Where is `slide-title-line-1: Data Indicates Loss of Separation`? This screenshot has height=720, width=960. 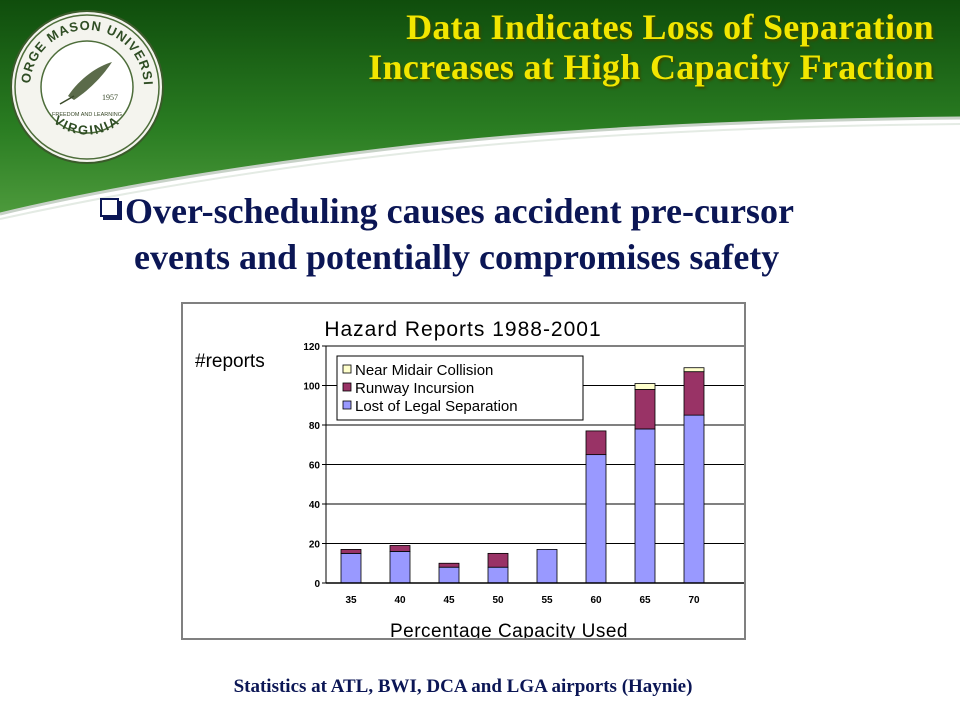 slide-title-line-1: Data Indicates Loss of Separation is located at coordinates (670, 27).